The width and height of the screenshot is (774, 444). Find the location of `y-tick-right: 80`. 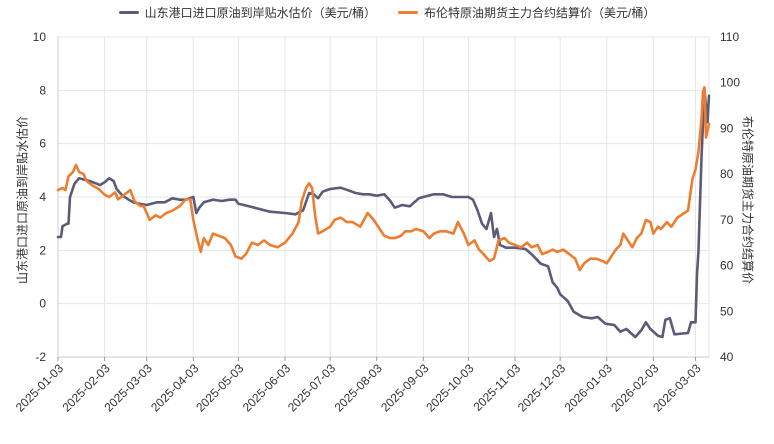

y-tick-right: 80 is located at coordinates (727, 174).